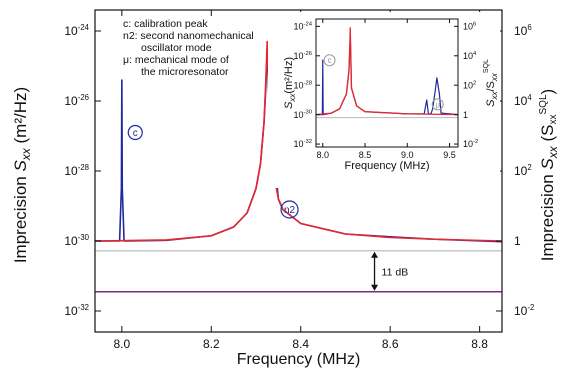  What do you see at coordinates (290, 83) in the screenshot?
I see `inset-y-axis-label-left: Sxx(m²/Hz)` at bounding box center [290, 83].